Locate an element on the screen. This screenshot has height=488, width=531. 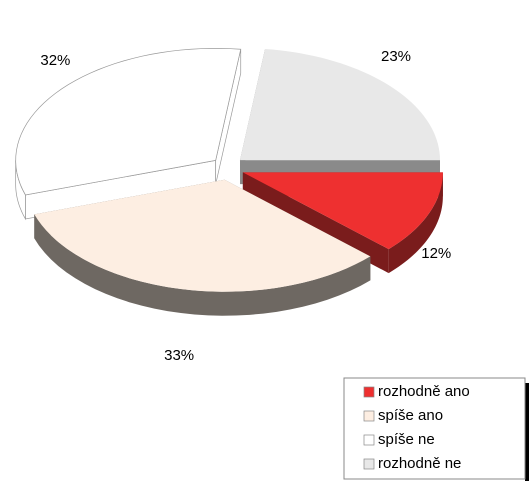
pie-slice is located at coordinates (340, 116).